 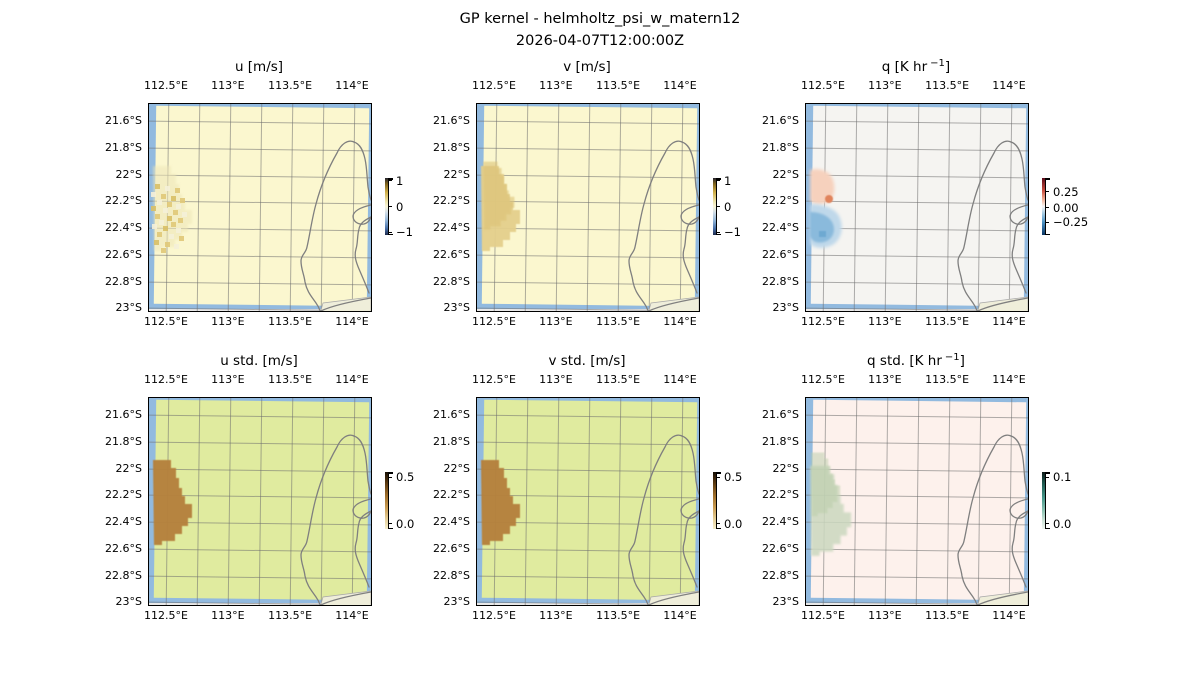 I want to click on q-std-core, so click(x=826, y=484).